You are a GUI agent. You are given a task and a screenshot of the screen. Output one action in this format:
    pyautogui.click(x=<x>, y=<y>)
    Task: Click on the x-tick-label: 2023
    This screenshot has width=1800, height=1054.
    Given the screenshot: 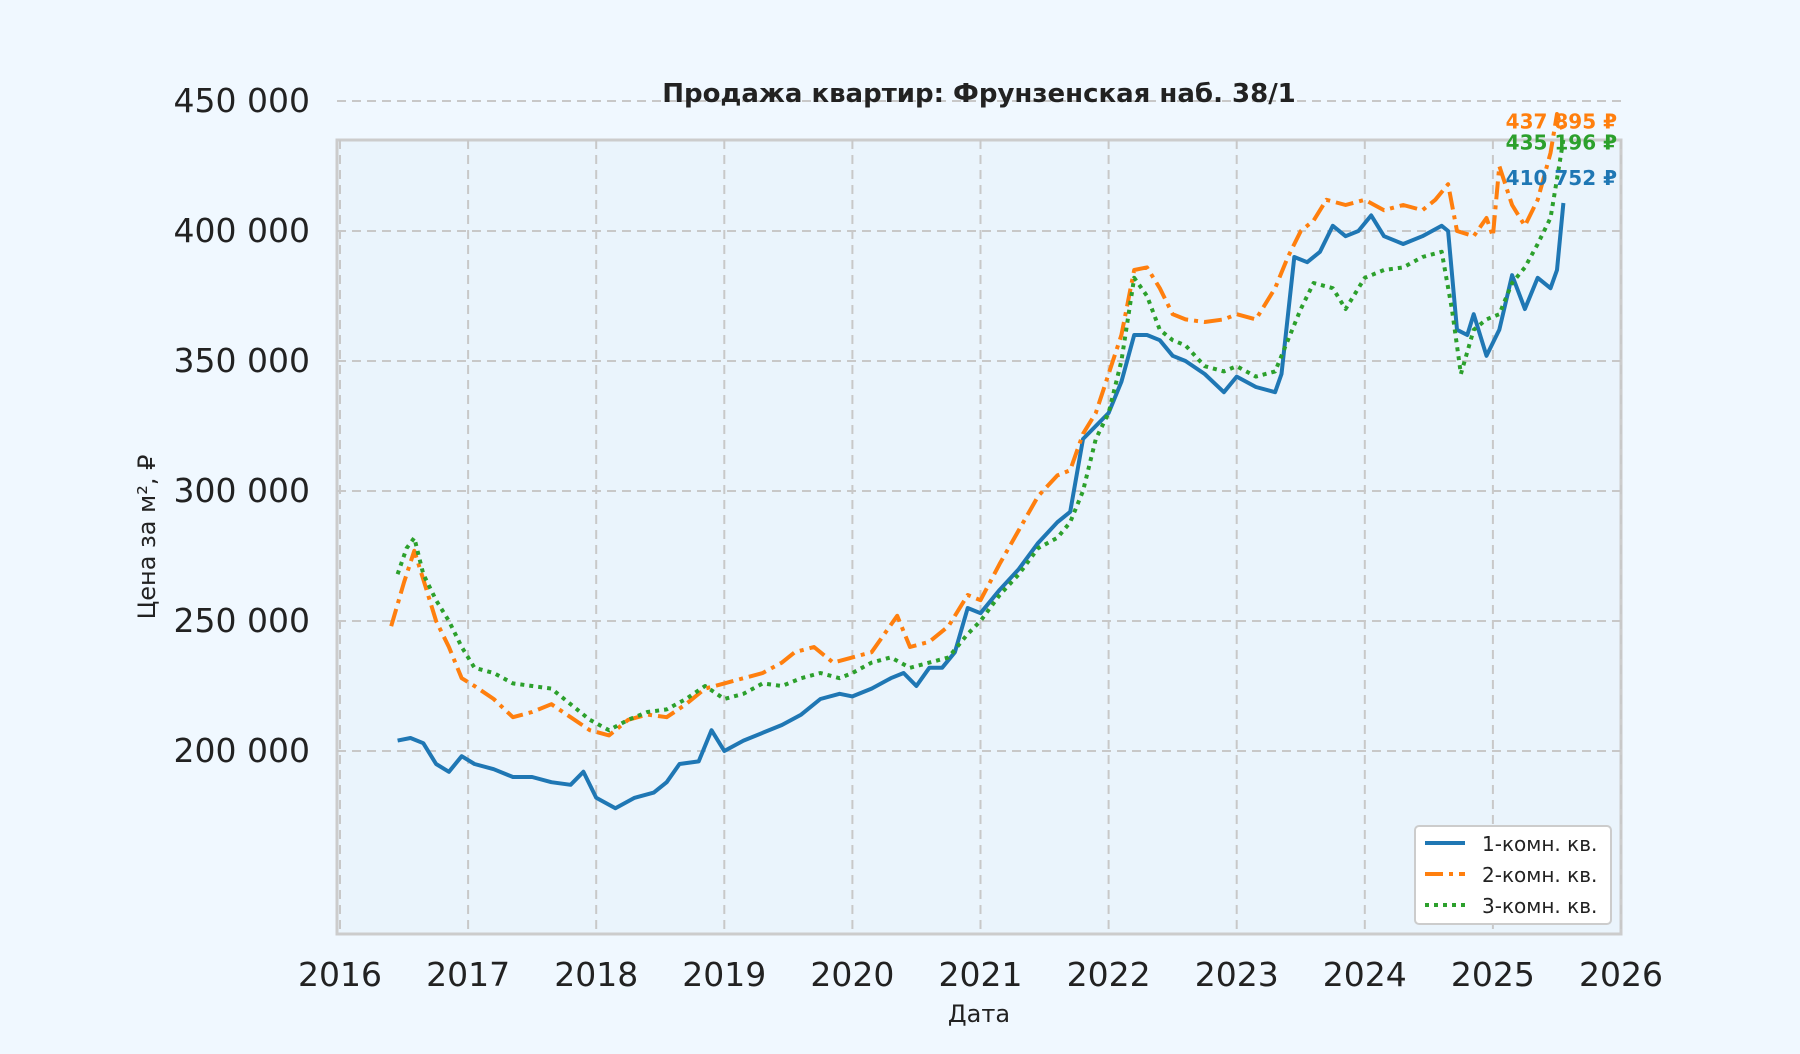 What is the action you would take?
    pyautogui.click(x=1237, y=974)
    